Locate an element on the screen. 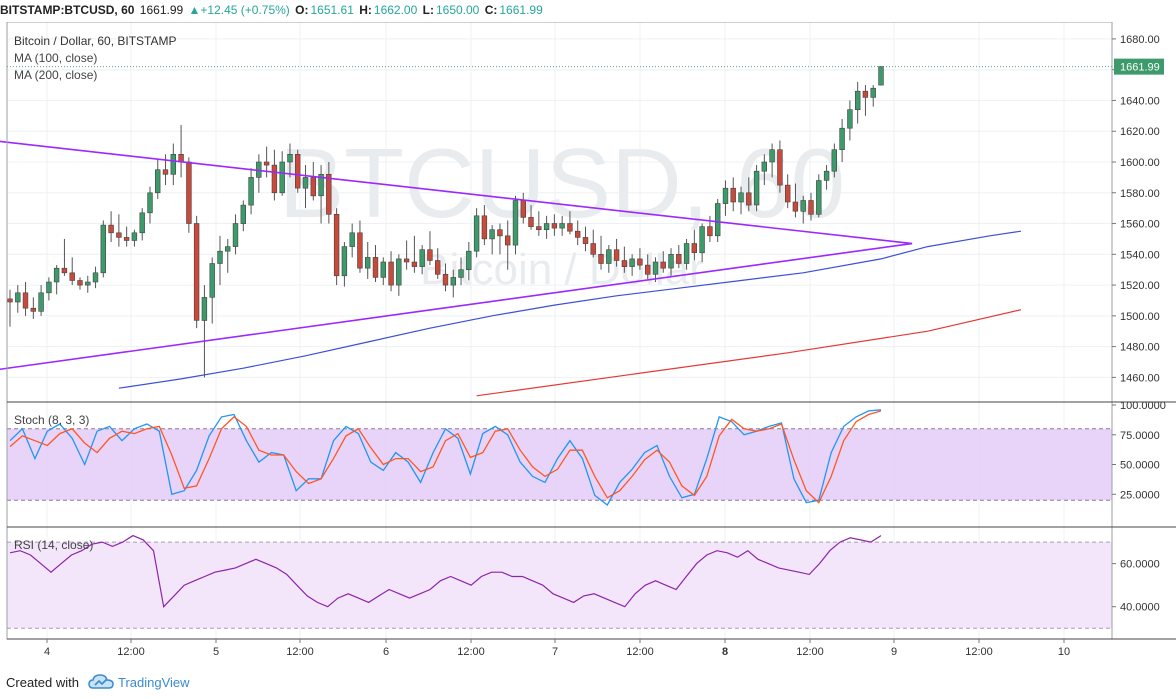 This screenshot has width=1176, height=699. last-price-tag: 1661.99 is located at coordinates (1139, 66).